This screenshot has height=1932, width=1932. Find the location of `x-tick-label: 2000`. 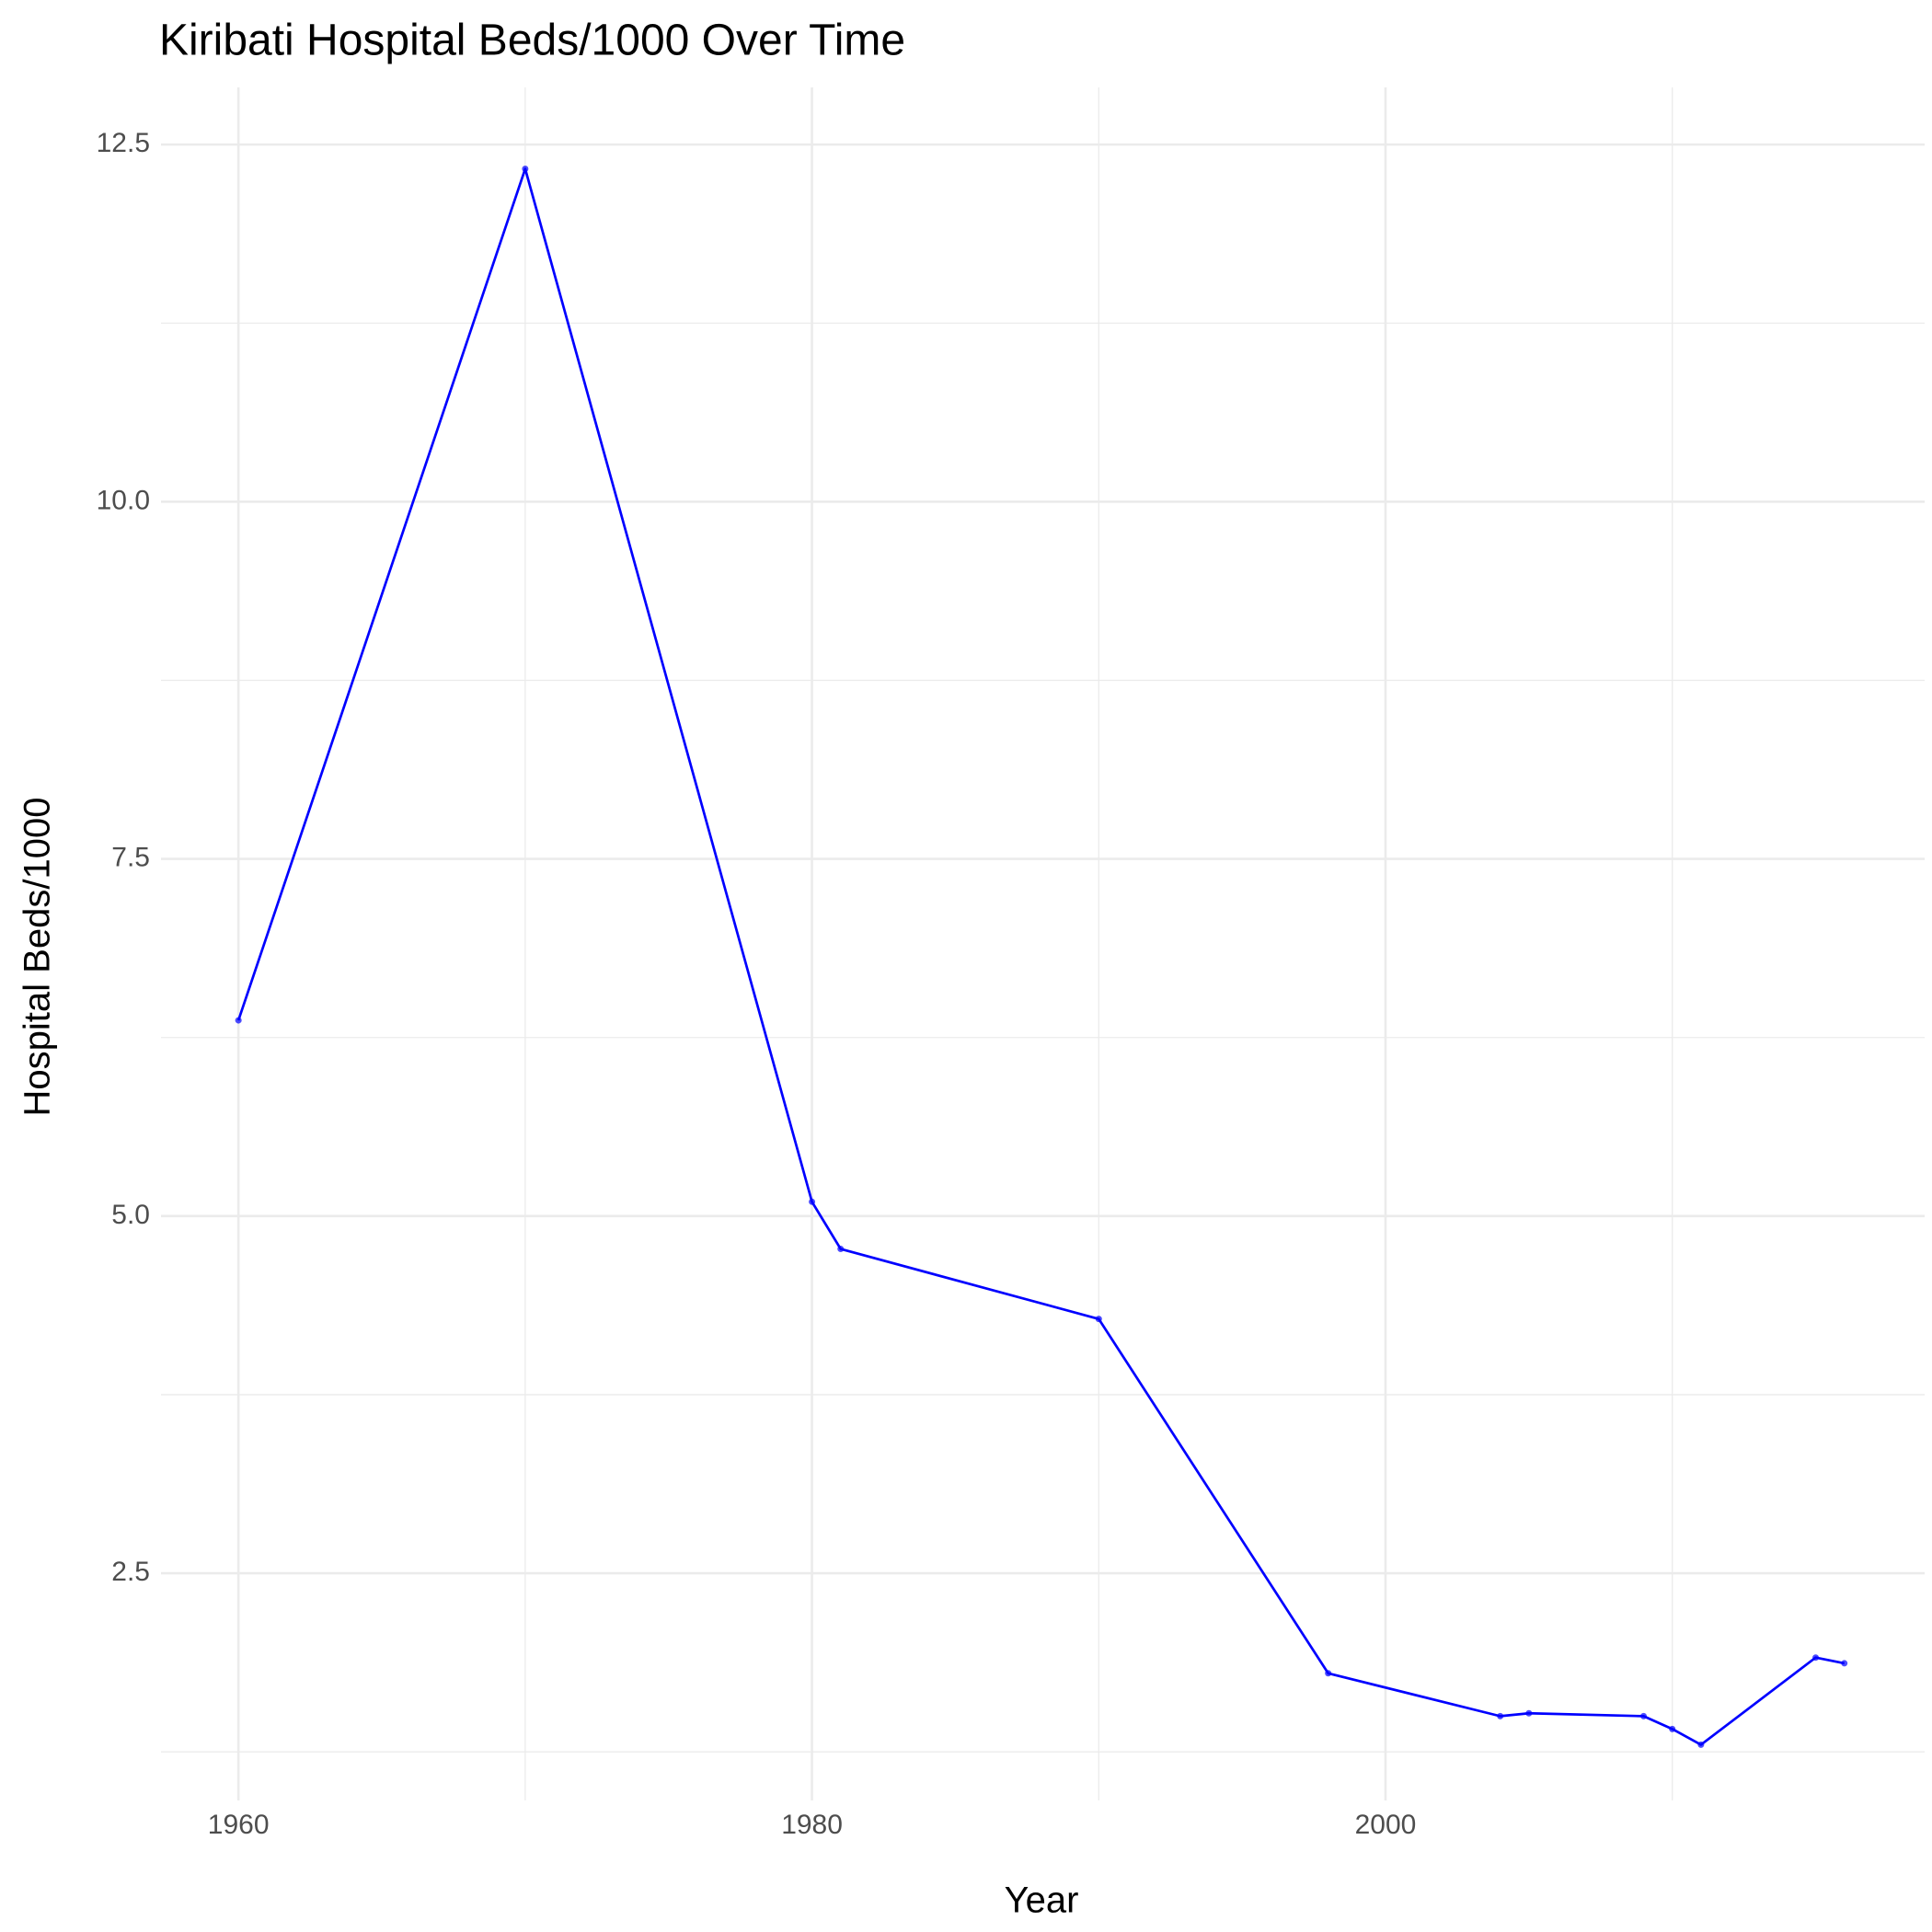

x-tick-label: 2000 is located at coordinates (1386, 1825).